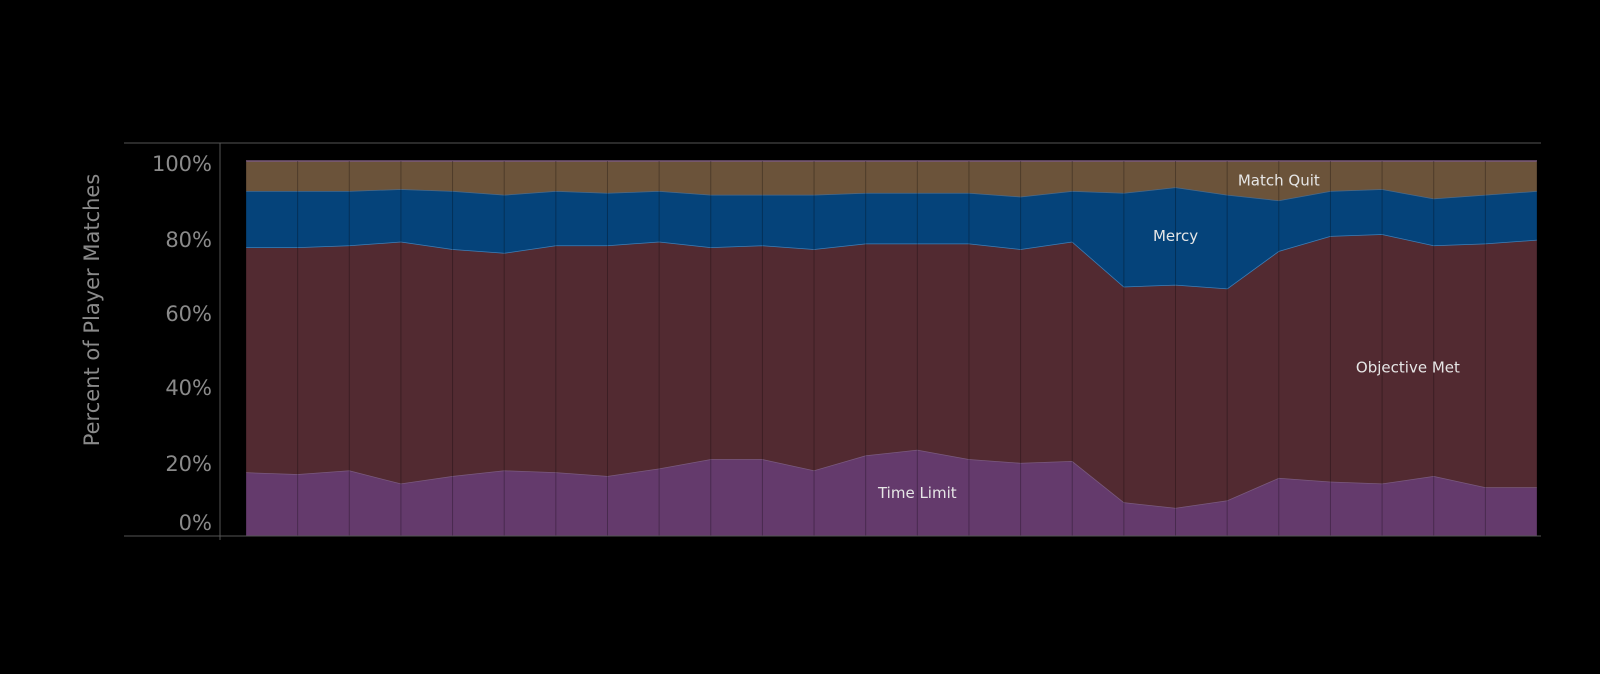  Describe the element at coordinates (182, 164) in the screenshot. I see `y-tick-label: 100%` at that location.